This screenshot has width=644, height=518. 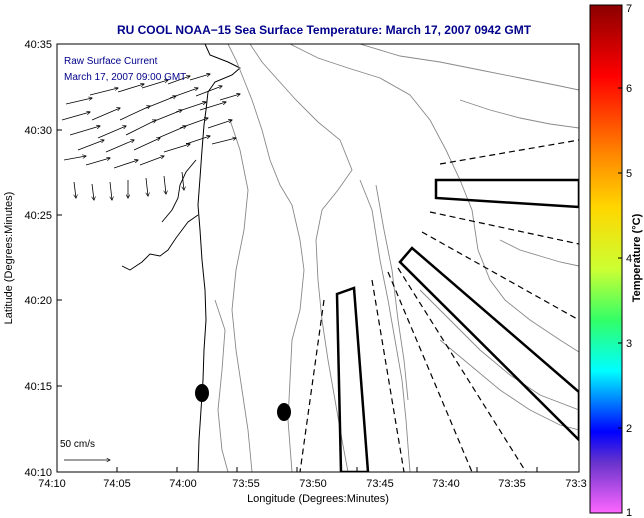 I want to click on annotation-line-1: Raw Surface Current, so click(x=111, y=61).